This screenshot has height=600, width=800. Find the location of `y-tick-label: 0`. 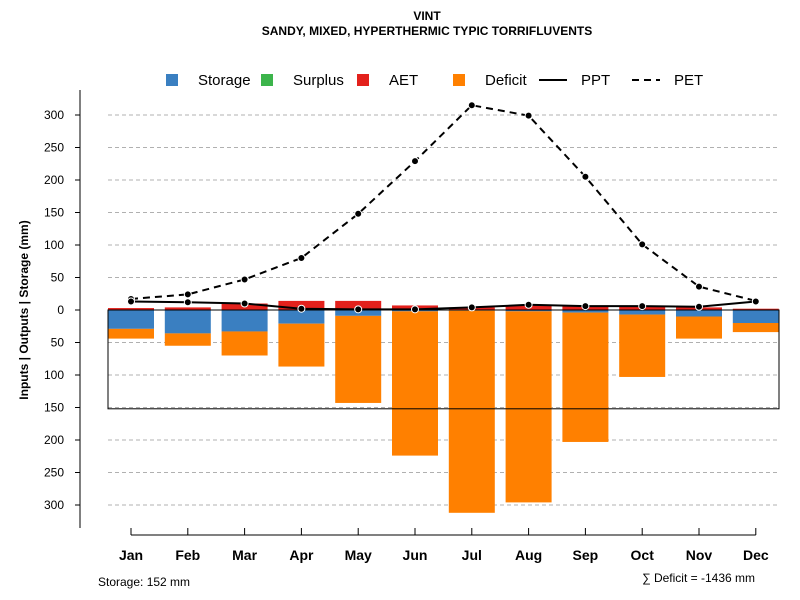

y-tick-label: 0 is located at coordinates (60, 310).